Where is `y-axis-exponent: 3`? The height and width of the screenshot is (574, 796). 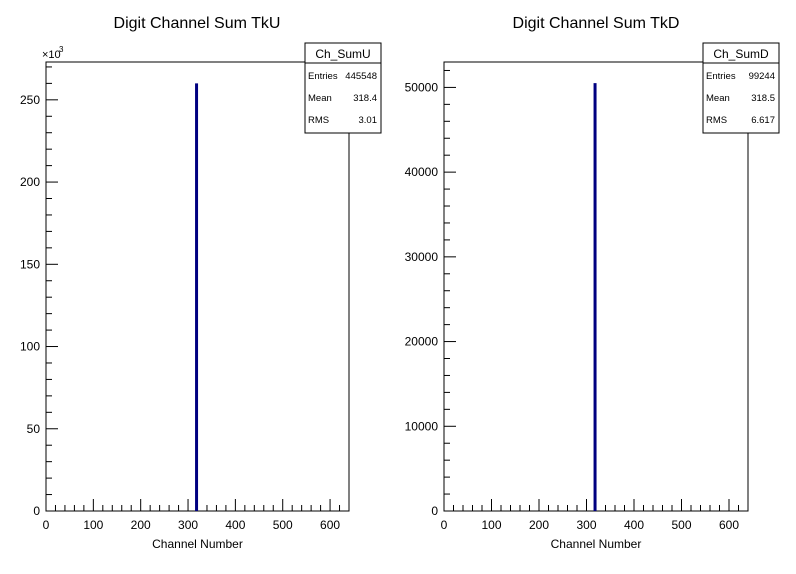 y-axis-exponent: 3 is located at coordinates (61, 49).